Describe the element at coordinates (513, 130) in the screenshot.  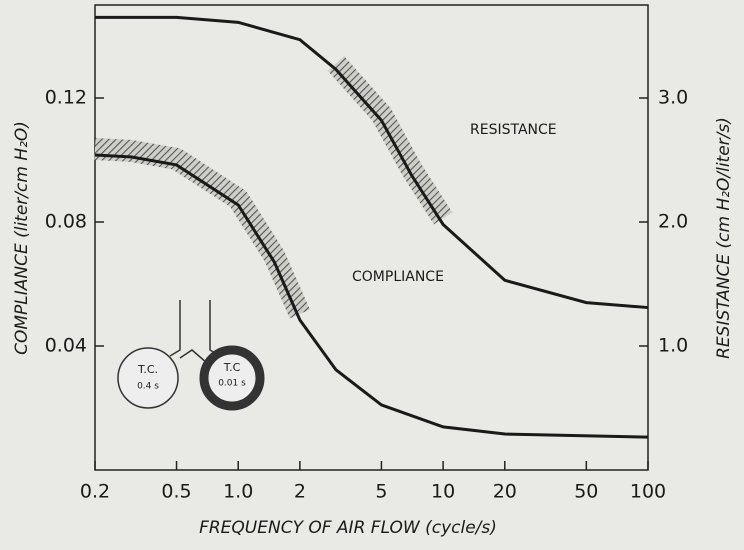
I see `curve-label: RESISTANCE` at that location.